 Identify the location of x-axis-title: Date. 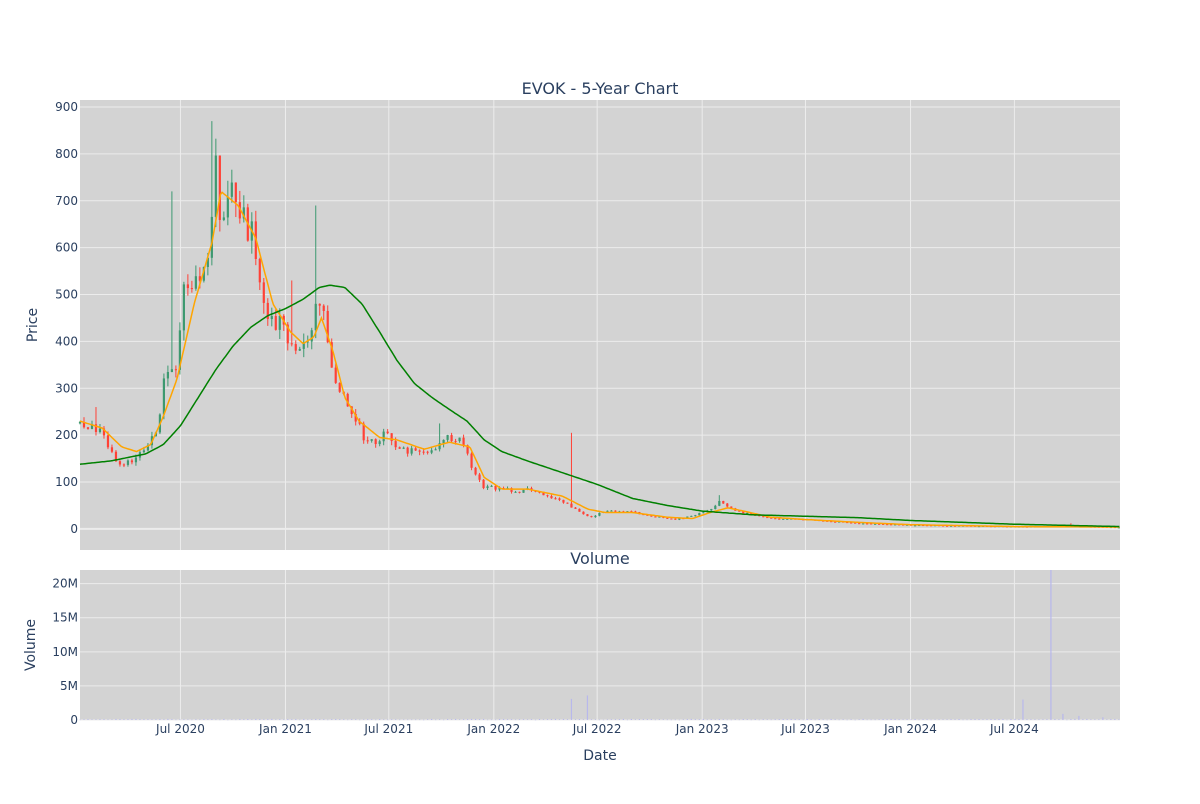
(599, 756).